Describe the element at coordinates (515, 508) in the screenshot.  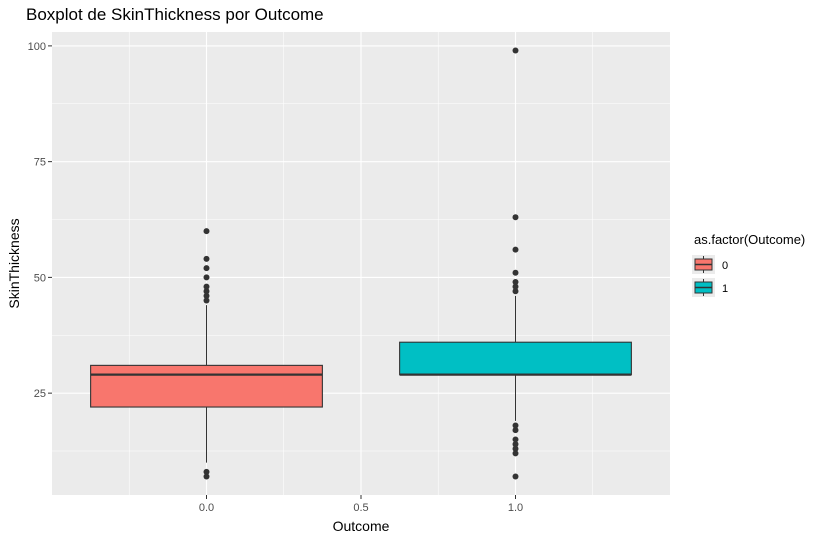
I see `x-tick-label: 1.0` at that location.